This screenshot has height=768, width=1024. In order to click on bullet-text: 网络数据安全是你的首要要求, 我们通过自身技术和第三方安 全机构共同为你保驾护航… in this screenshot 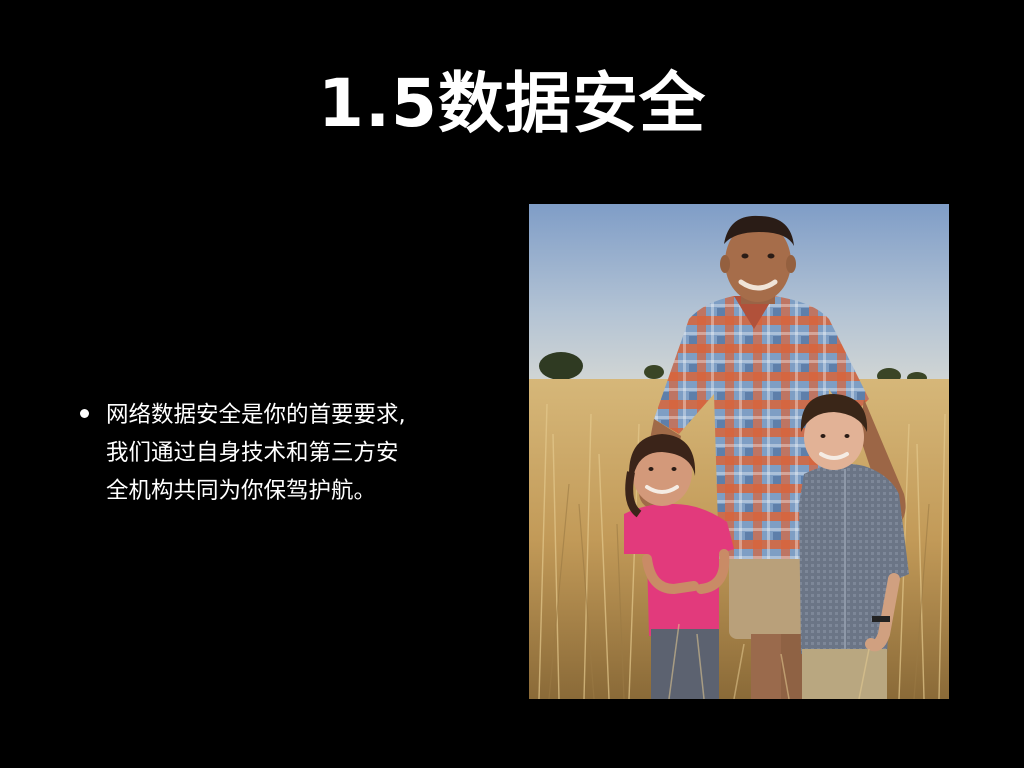, I will do `click(292, 453)`.